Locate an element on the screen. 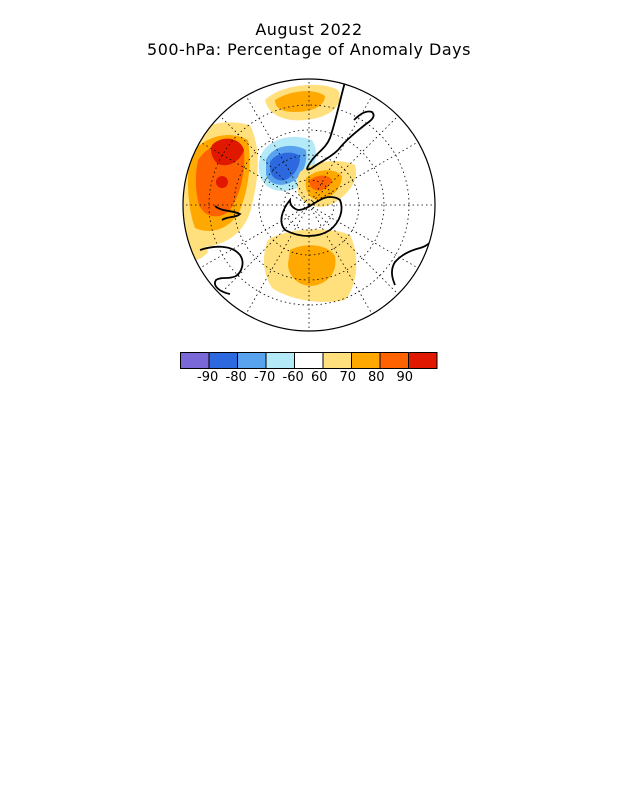 The height and width of the screenshot is (800, 618). colorbar-label: 70 is located at coordinates (348, 377).